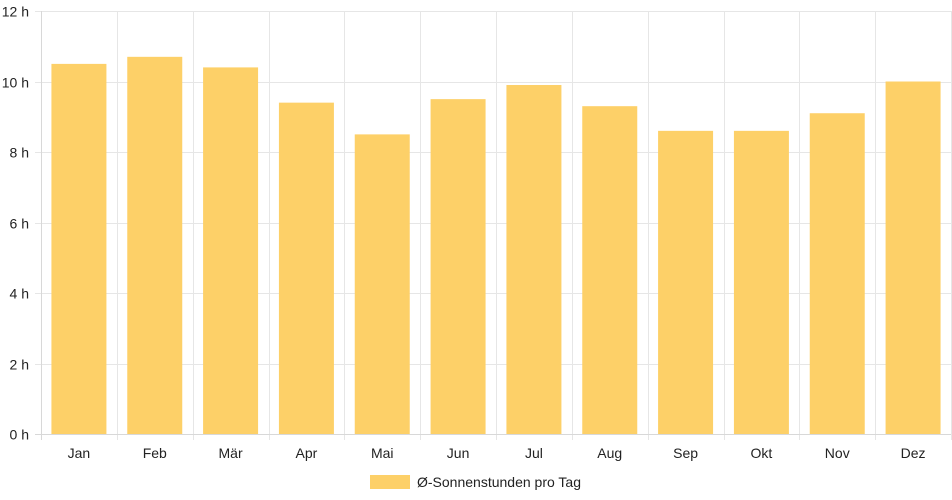 The width and height of the screenshot is (952, 500). I want to click on x-tick-label: Jul, so click(534, 453).